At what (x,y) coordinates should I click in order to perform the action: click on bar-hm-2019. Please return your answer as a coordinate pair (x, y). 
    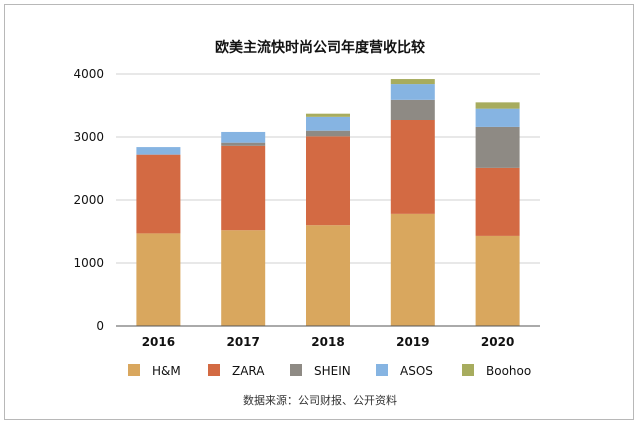
    Looking at the image, I should click on (412, 269).